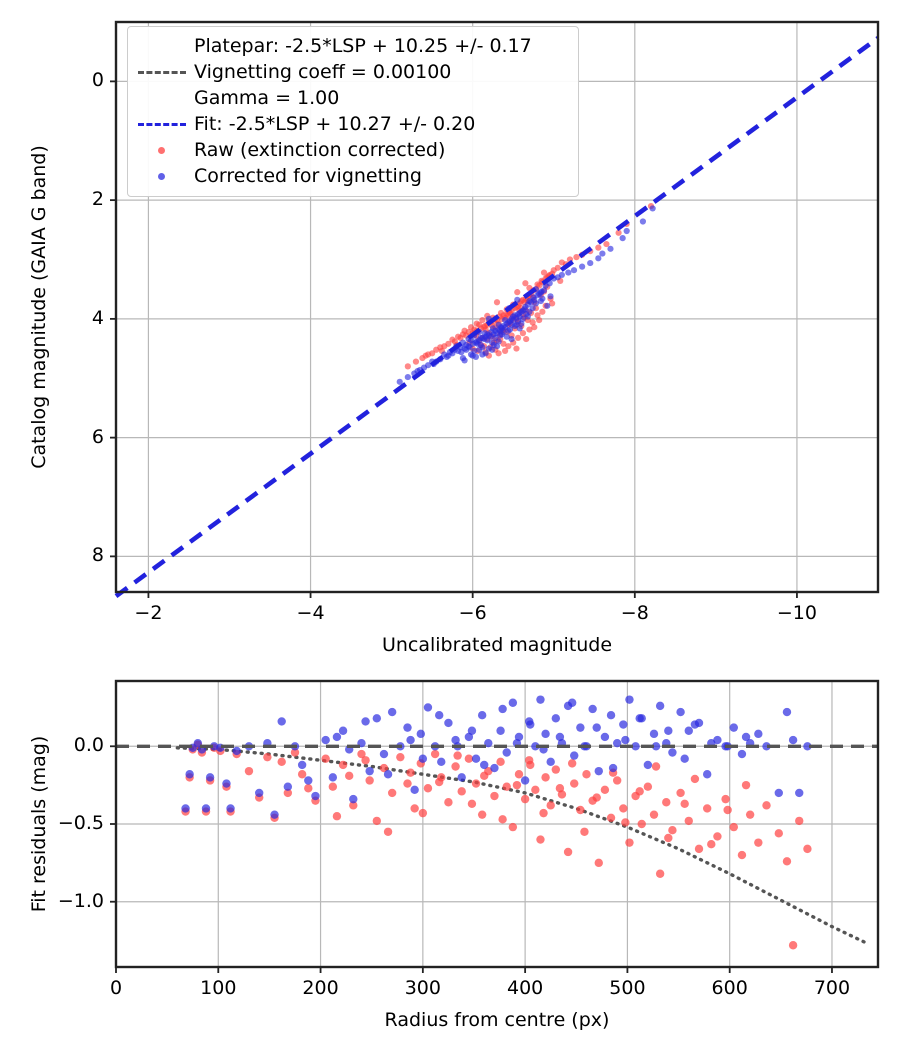 The image size is (900, 1050). I want to click on bottom-y-tick: −0.5, so click(80, 823).